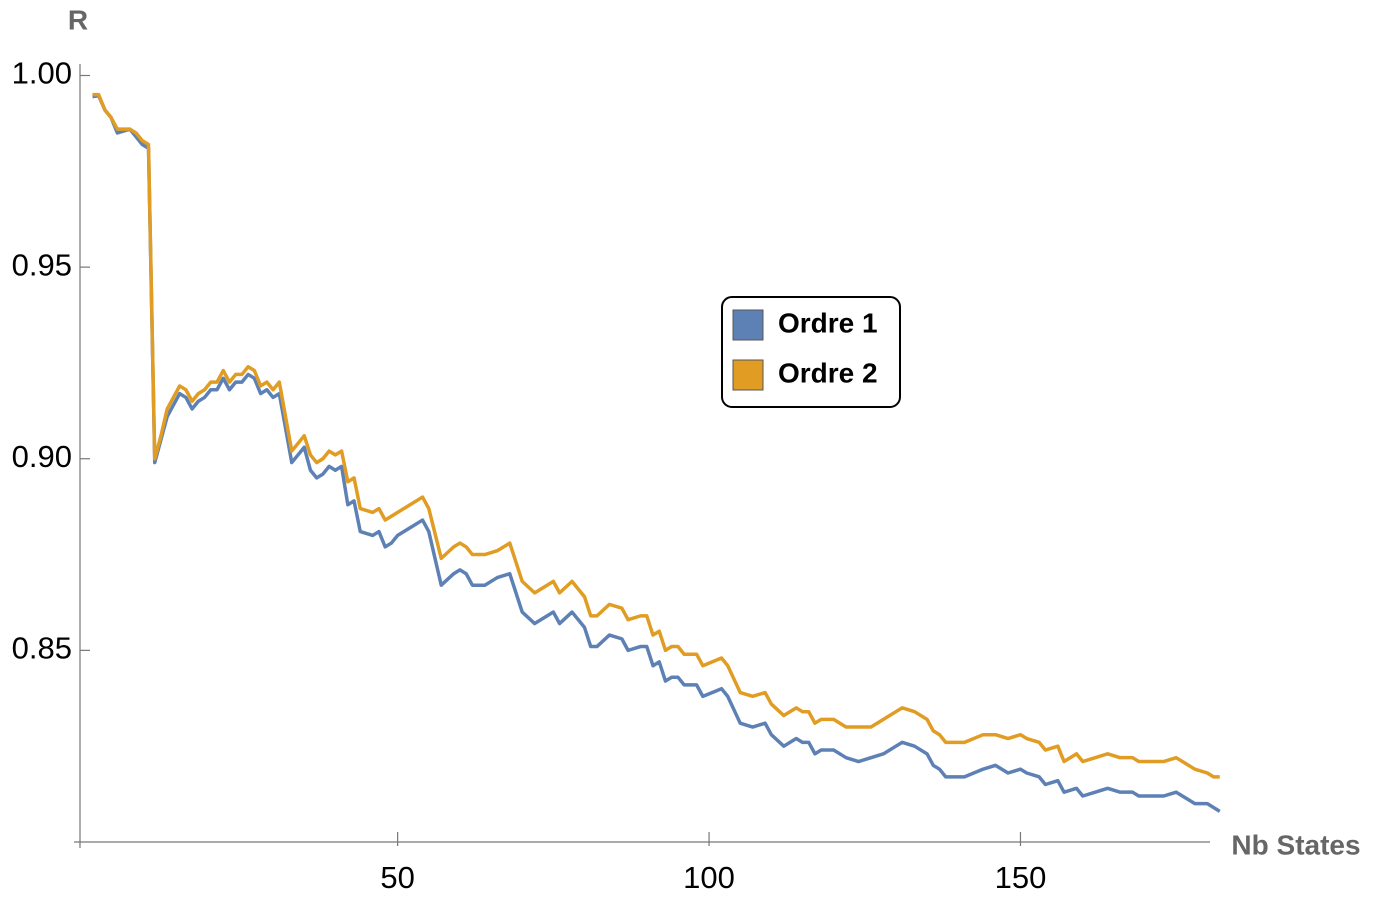 The width and height of the screenshot is (1388, 899). I want to click on legend-box, so click(811, 352).